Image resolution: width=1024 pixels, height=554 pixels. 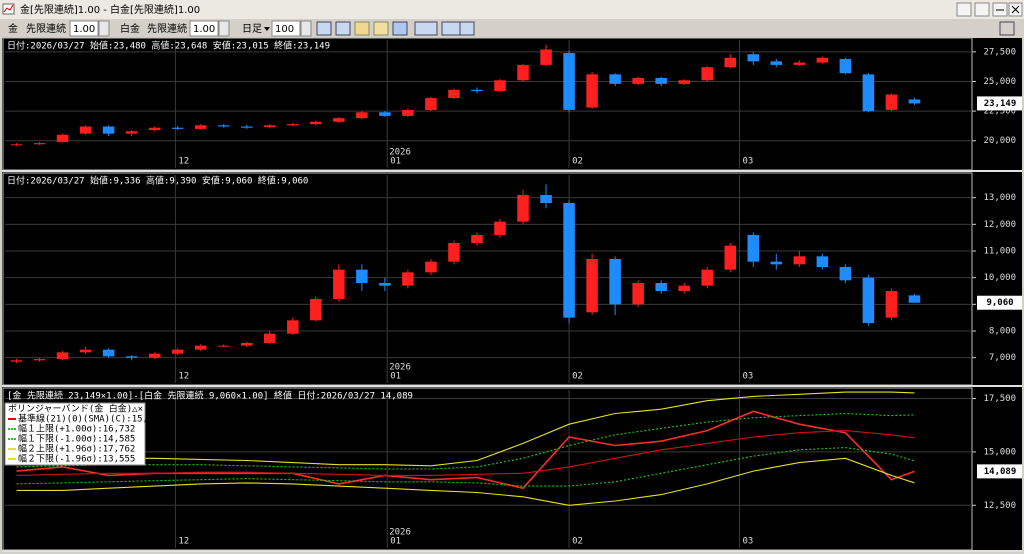 I want to click on dropdown-arrow, so click(x=267, y=29).